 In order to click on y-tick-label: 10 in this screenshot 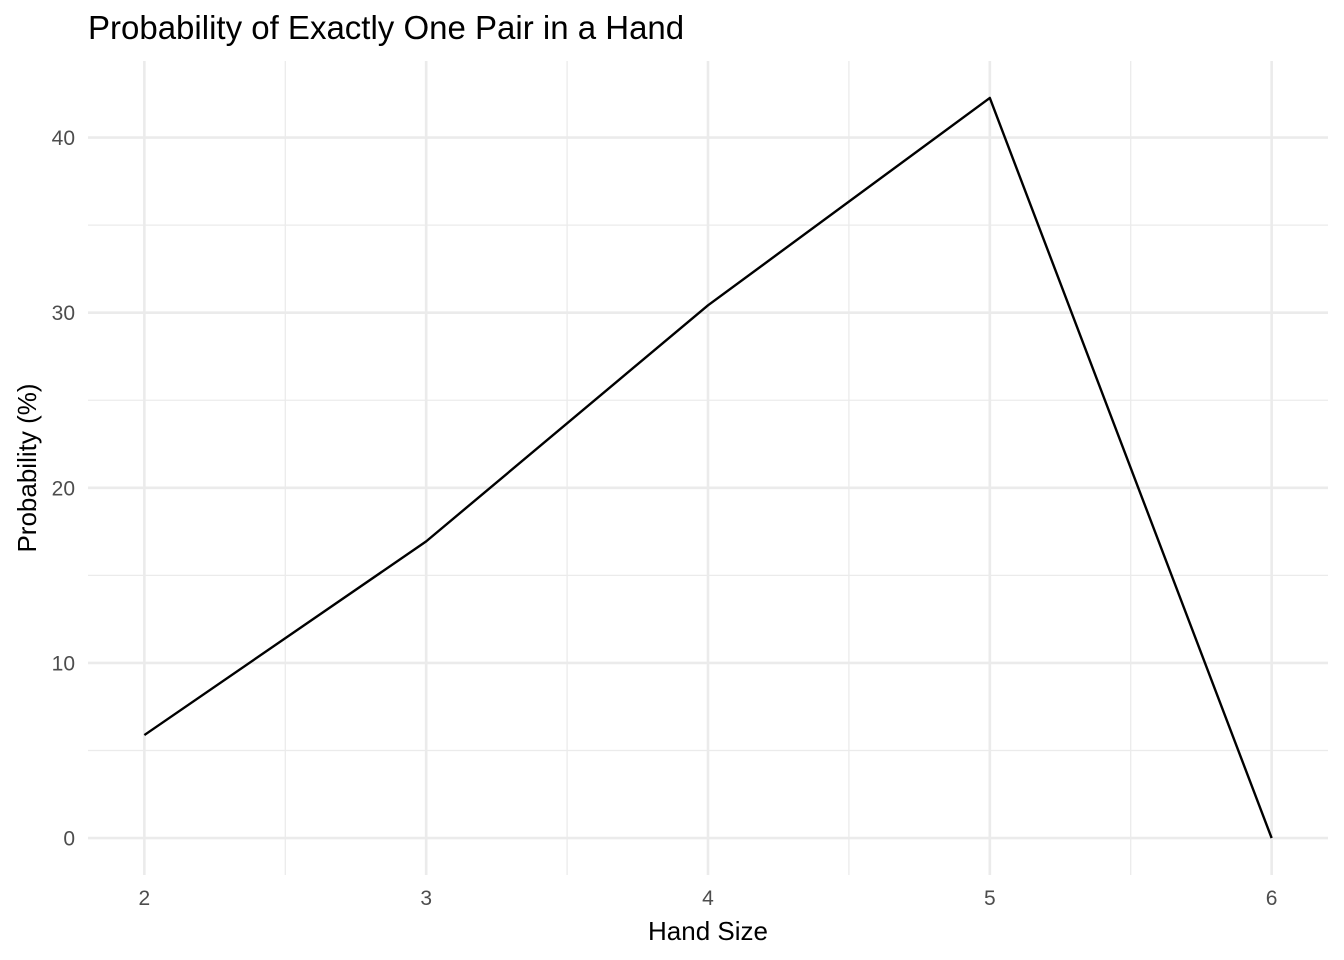, I will do `click(63, 663)`.